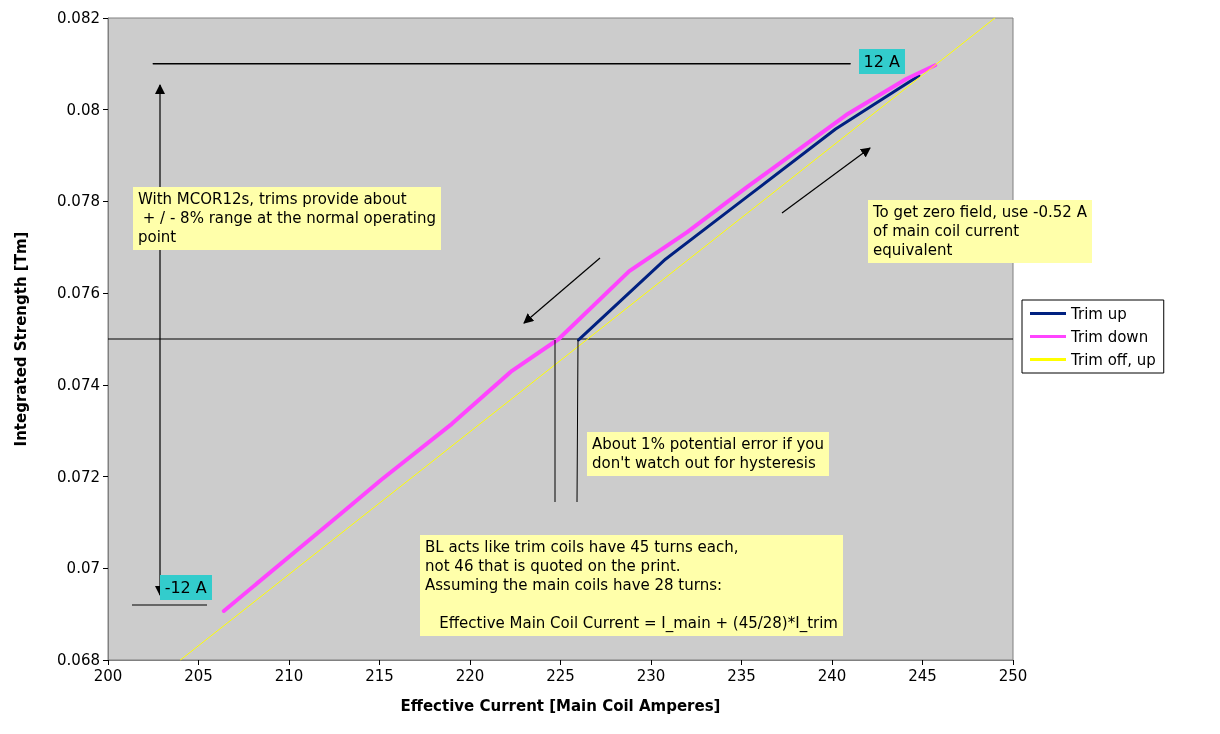 The height and width of the screenshot is (734, 1220). What do you see at coordinates (881, 61) in the screenshot?
I see `annotation: 12 A` at bounding box center [881, 61].